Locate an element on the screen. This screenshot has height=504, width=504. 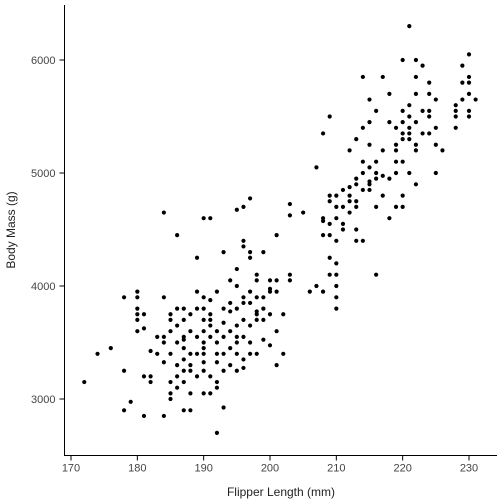
y-tick-label: 3000 is located at coordinates (43, 400).